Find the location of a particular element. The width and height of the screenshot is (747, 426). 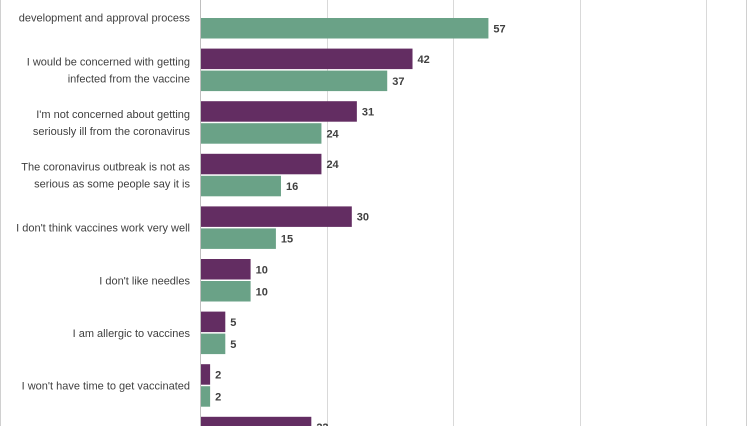

value-label-series-1-1: 42 is located at coordinates (424, 60).